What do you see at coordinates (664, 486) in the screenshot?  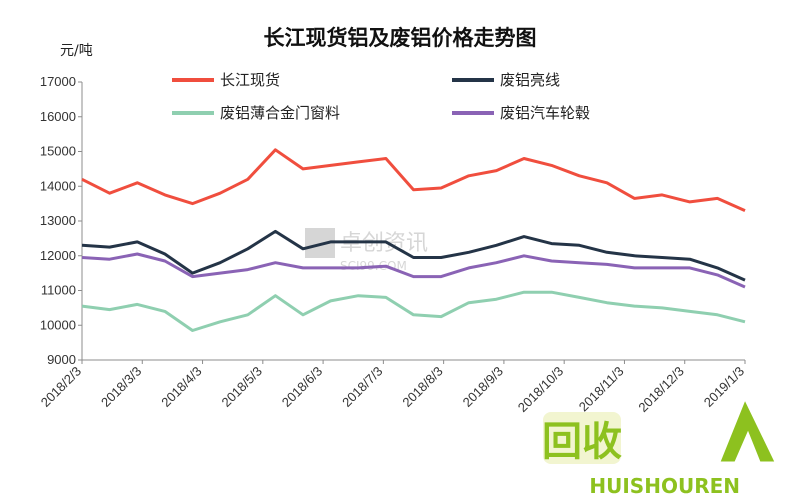 I see `logo-en-text: HUISHOUREN` at bounding box center [664, 486].